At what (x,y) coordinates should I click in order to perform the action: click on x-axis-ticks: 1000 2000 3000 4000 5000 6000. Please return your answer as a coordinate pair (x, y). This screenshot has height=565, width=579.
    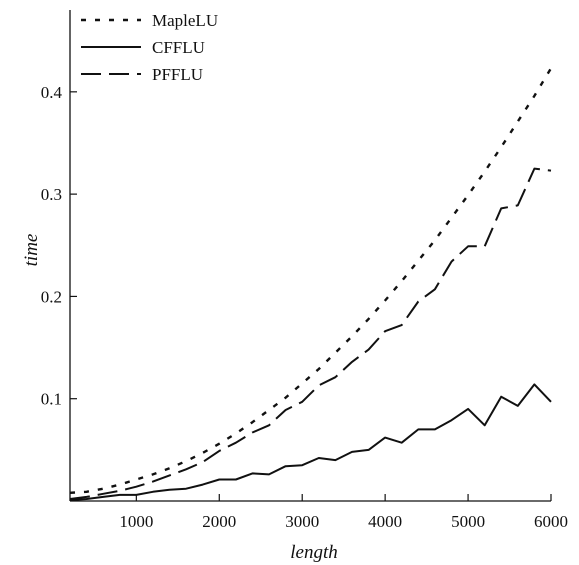
    Looking at the image, I should click on (343, 512).